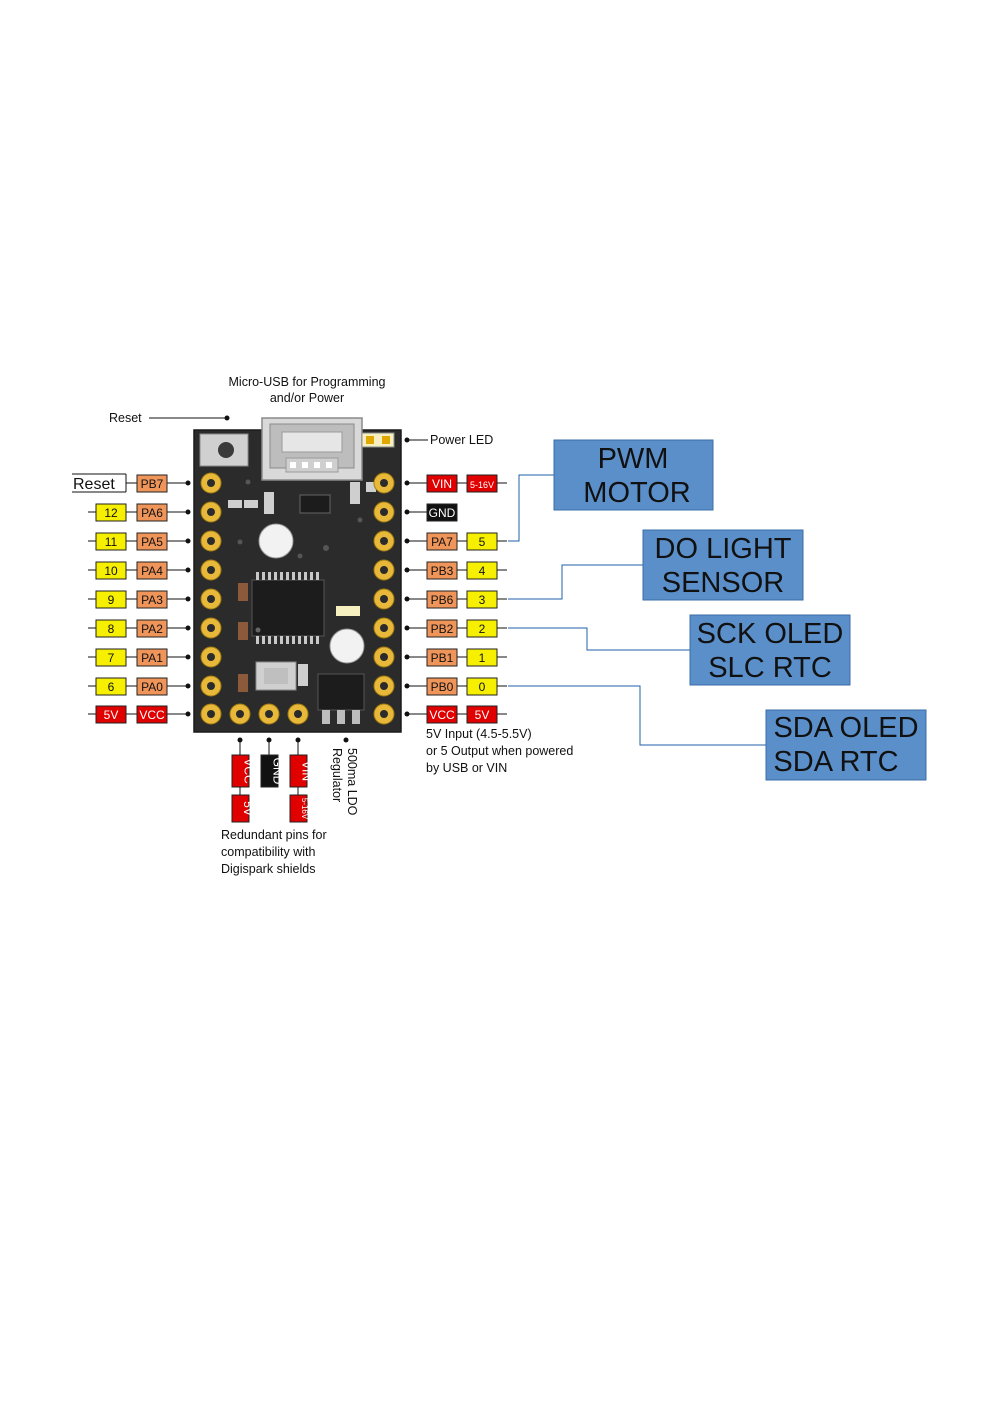 This screenshot has height=1403, width=992. Describe the element at coordinates (461, 440) in the screenshot. I see `power-led-note-label: Power LED` at that location.